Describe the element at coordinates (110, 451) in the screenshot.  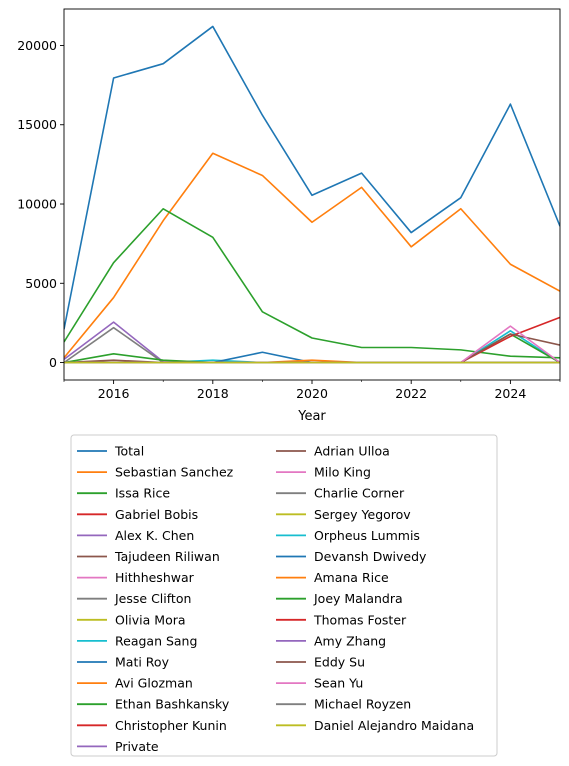
I see `legend-entry: Total` at that location.